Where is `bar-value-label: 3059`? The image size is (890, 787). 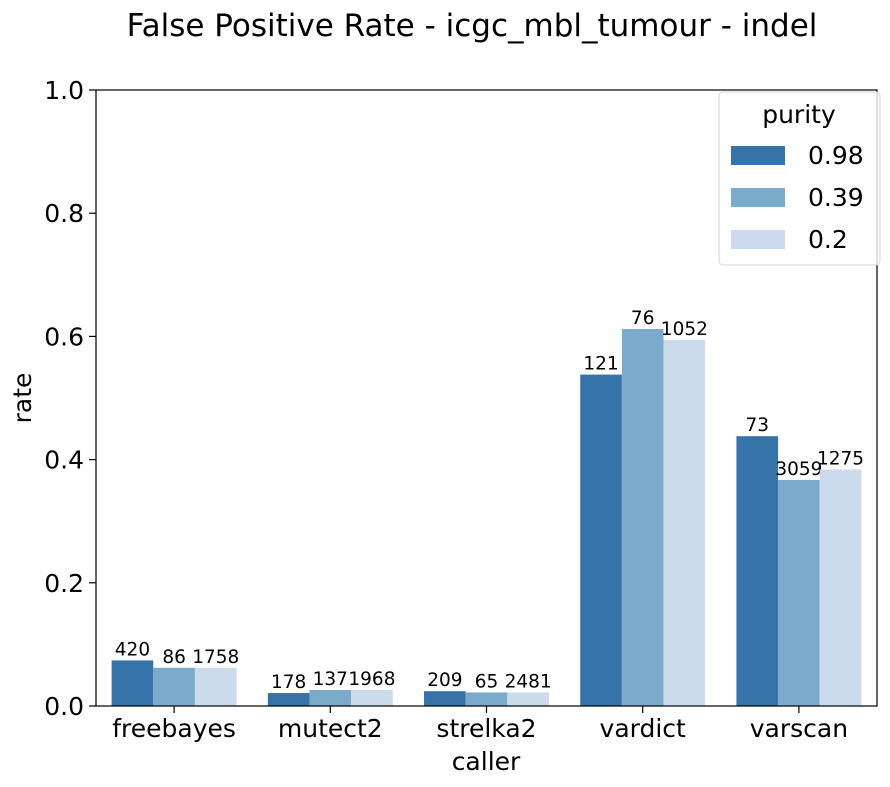 bar-value-label: 3059 is located at coordinates (798, 469).